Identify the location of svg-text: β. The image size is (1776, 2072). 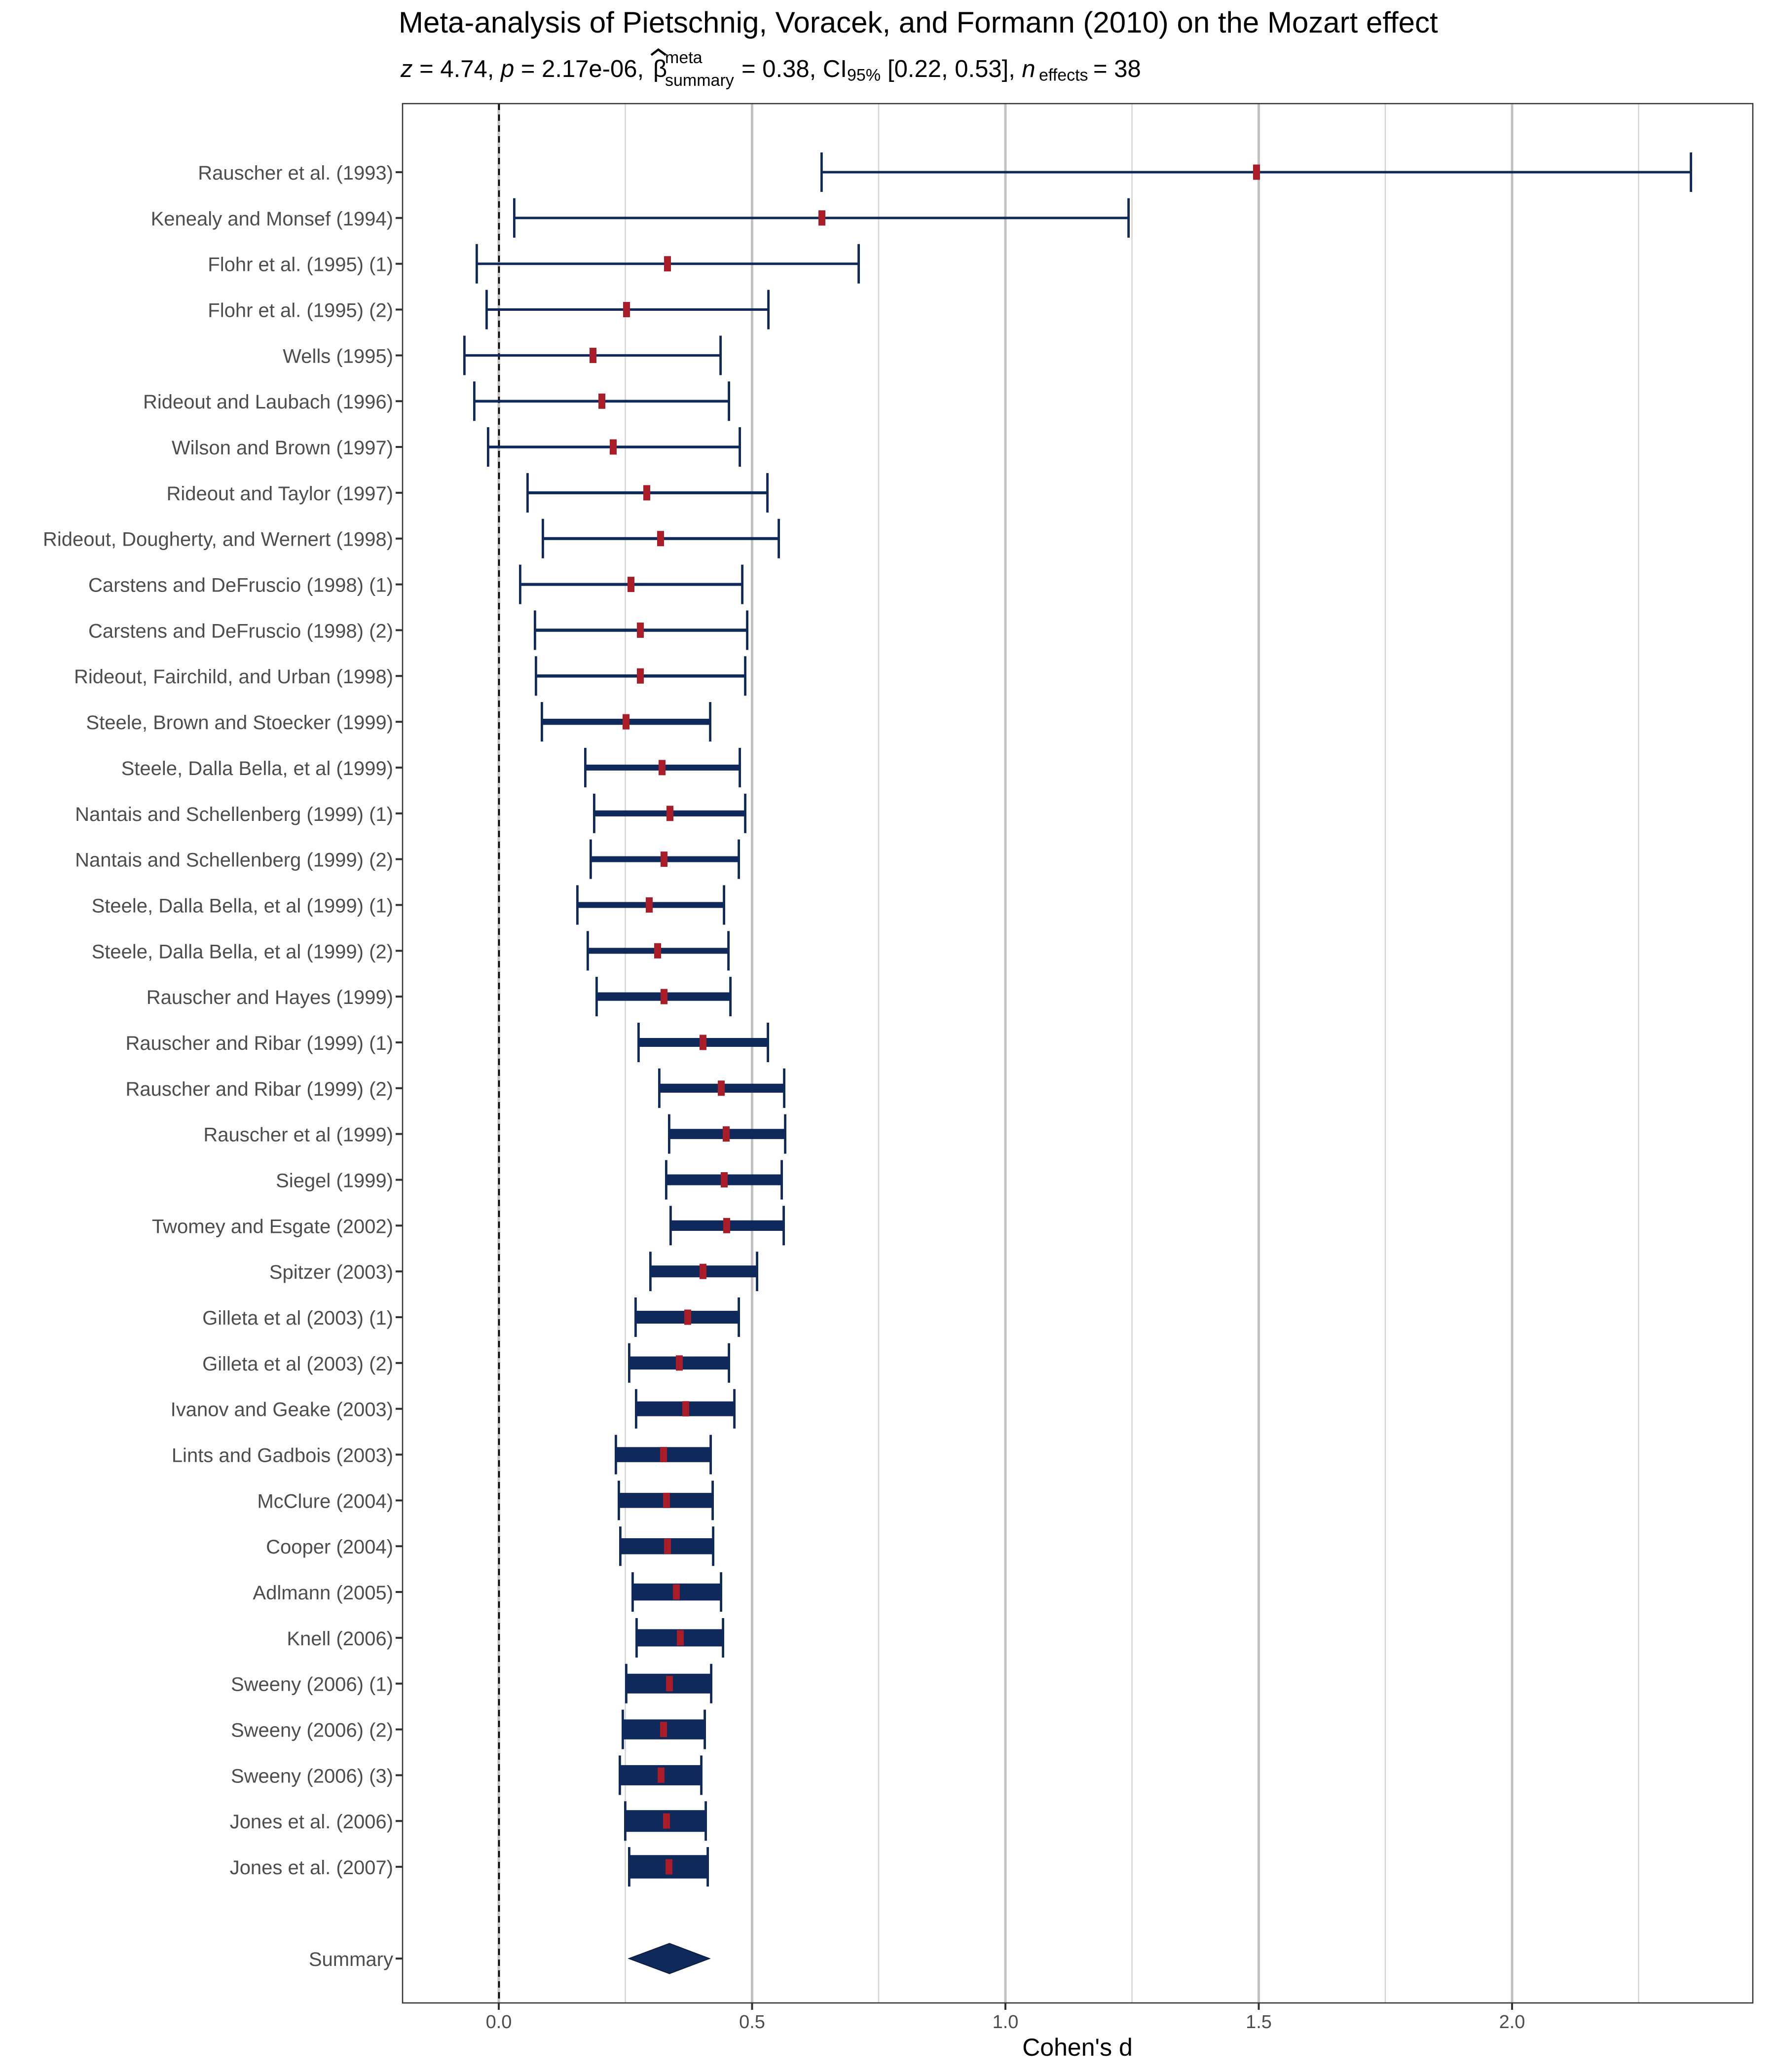
(660, 69).